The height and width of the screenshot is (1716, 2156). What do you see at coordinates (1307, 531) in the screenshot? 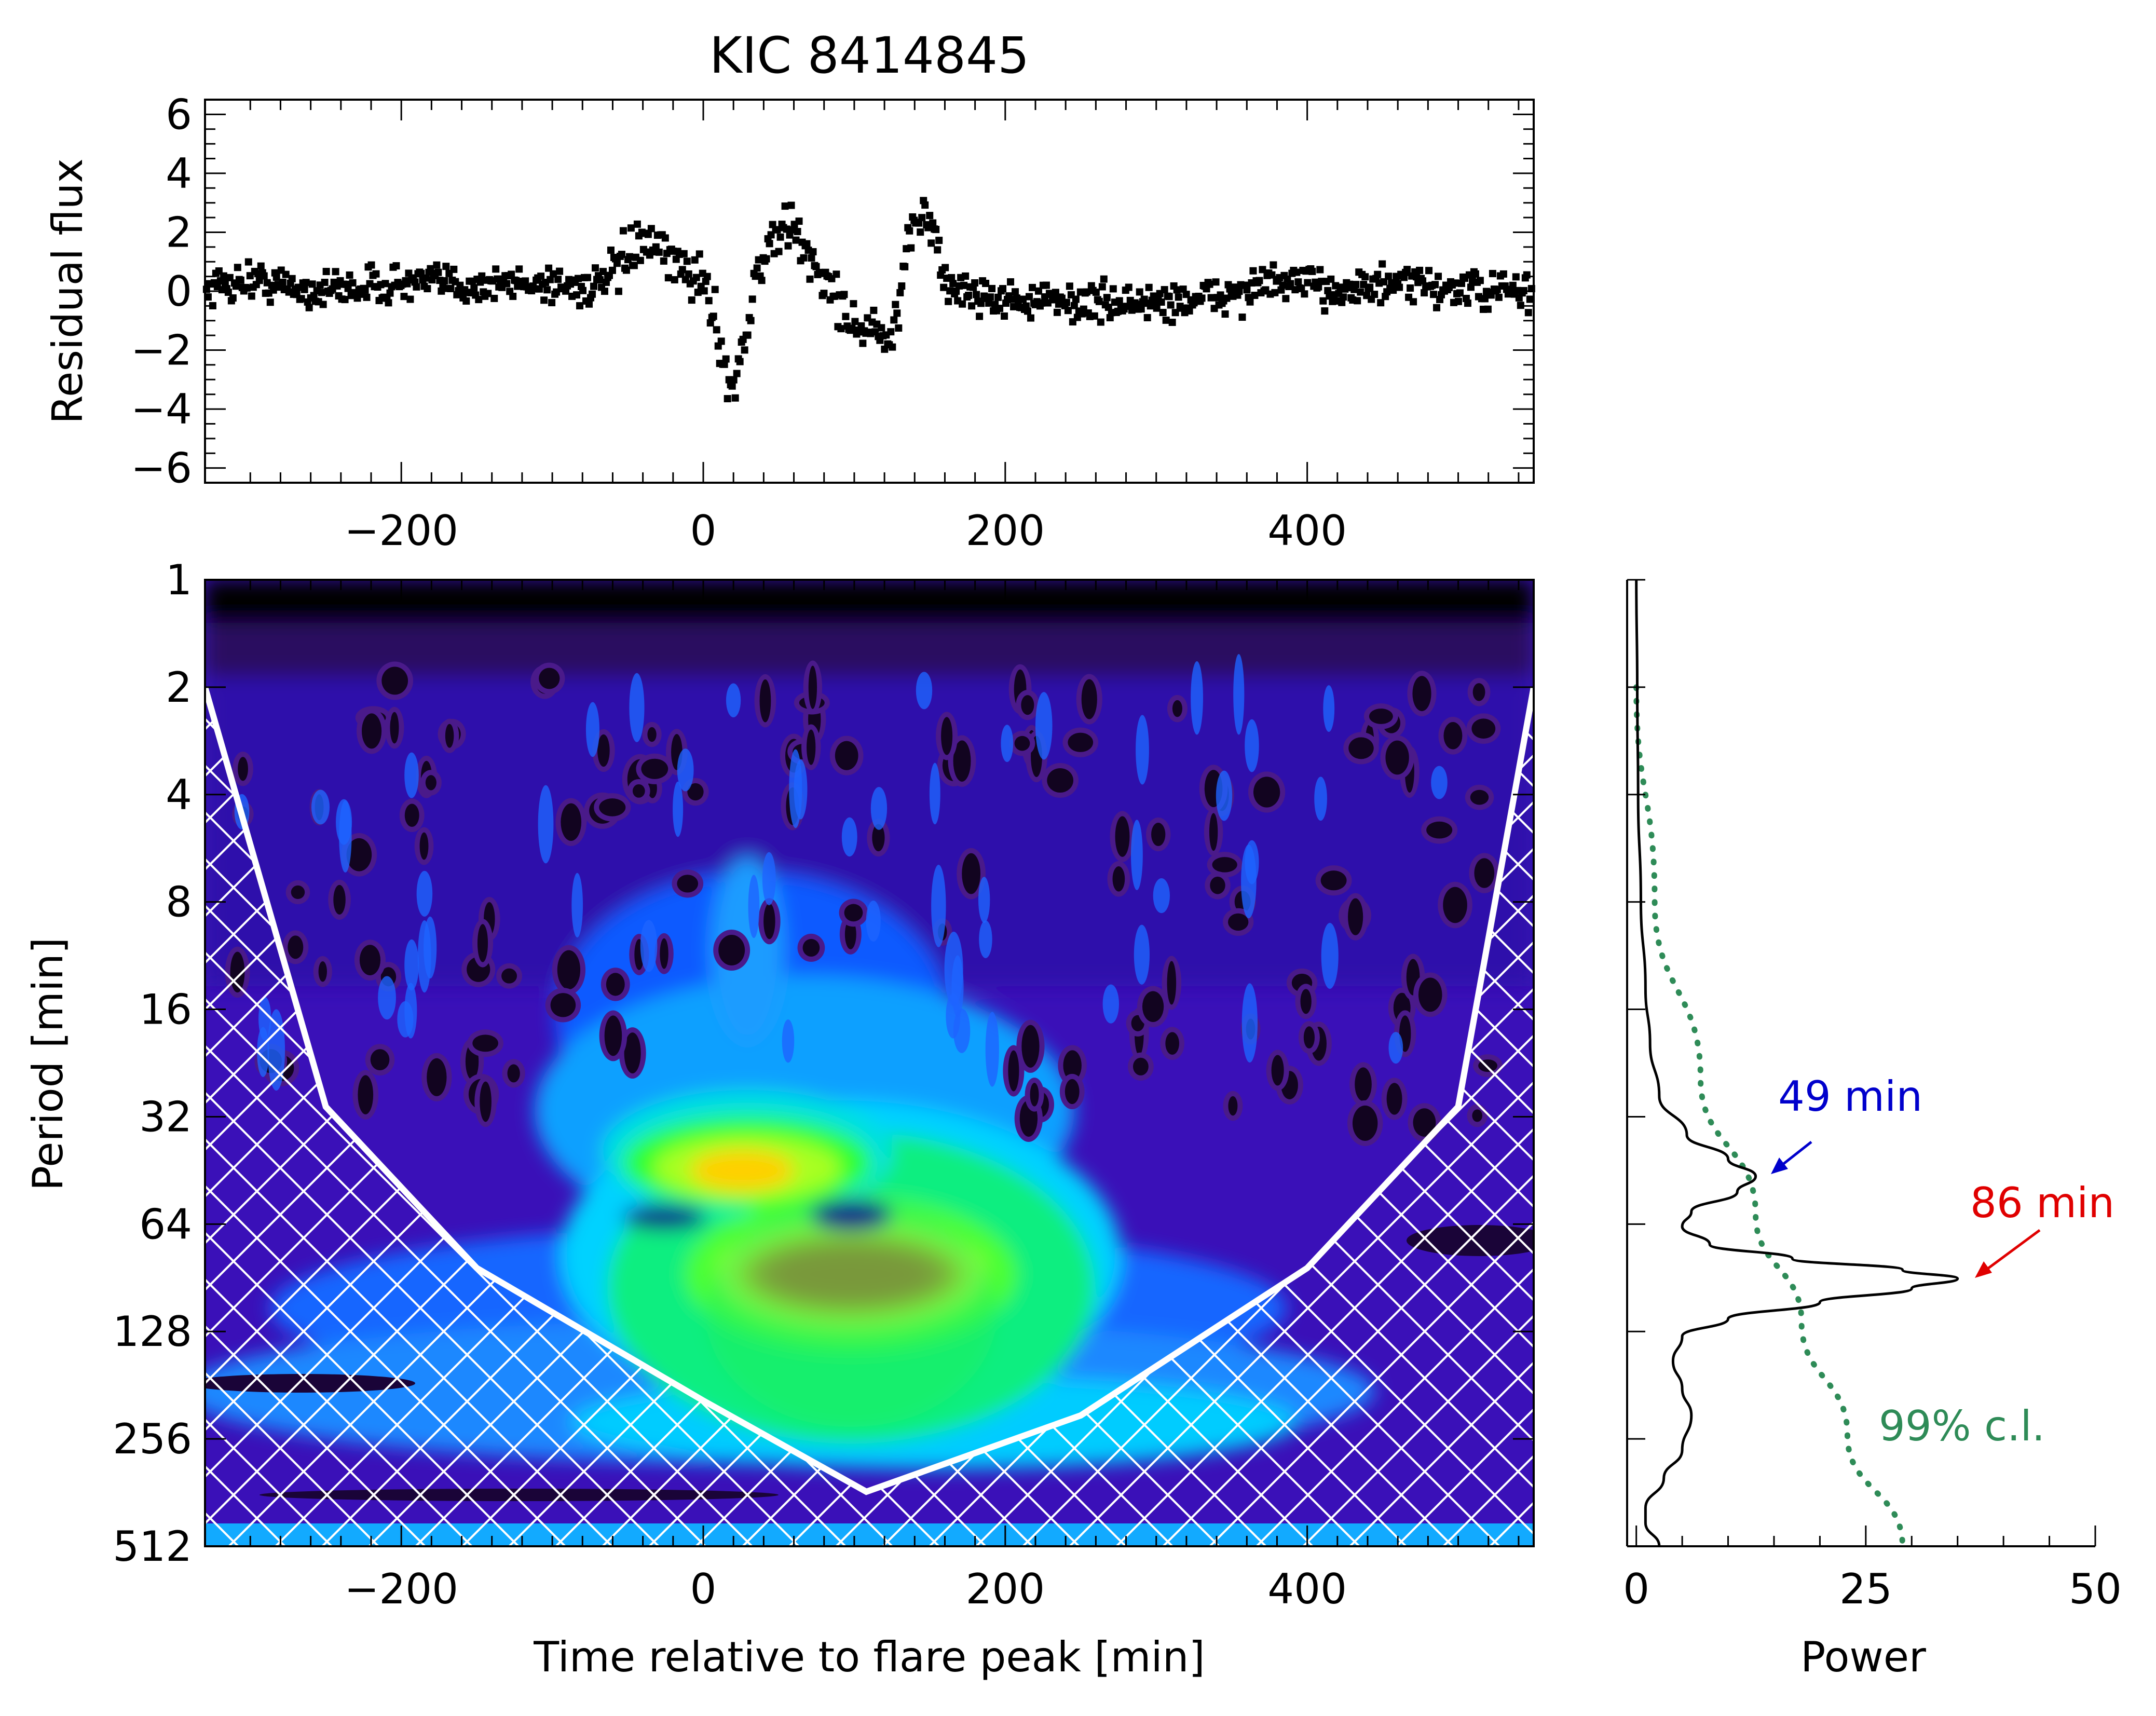
I see `x-tick-label: 400` at bounding box center [1307, 531].